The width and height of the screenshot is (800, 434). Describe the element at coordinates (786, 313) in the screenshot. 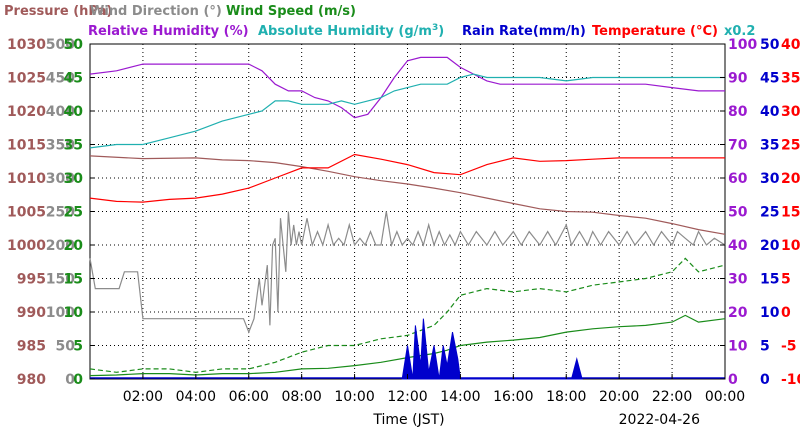

I see `temperature-tick-label: 0` at that location.